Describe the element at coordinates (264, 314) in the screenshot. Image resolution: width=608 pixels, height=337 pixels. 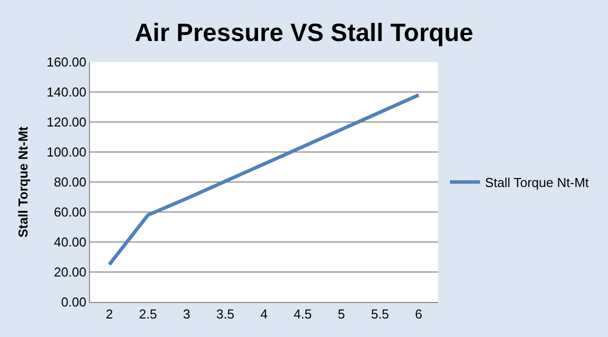
I see `x-tick-label: 4` at that location.